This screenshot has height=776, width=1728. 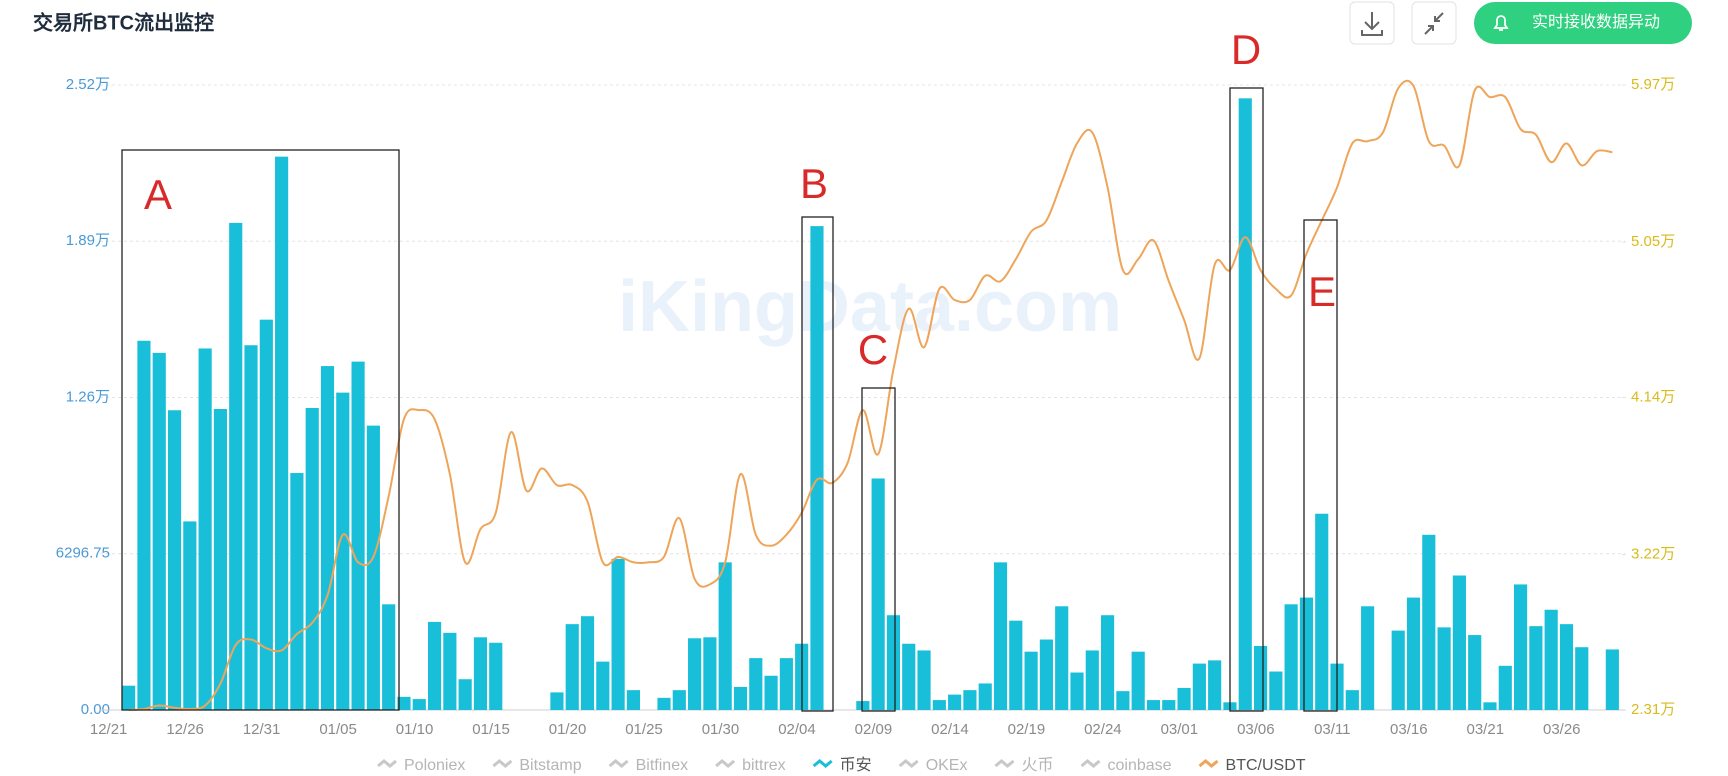 I want to click on chart-title: 交易所BTC流出监控, so click(x=123, y=22).